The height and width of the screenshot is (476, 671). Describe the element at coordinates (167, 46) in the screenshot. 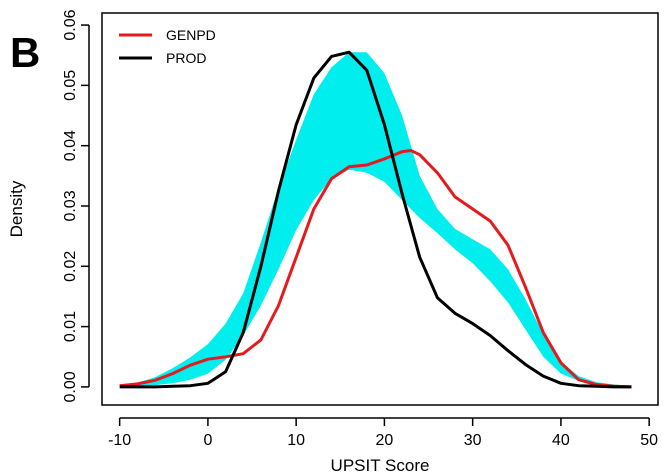

I see `legend: GENPD PROD` at that location.